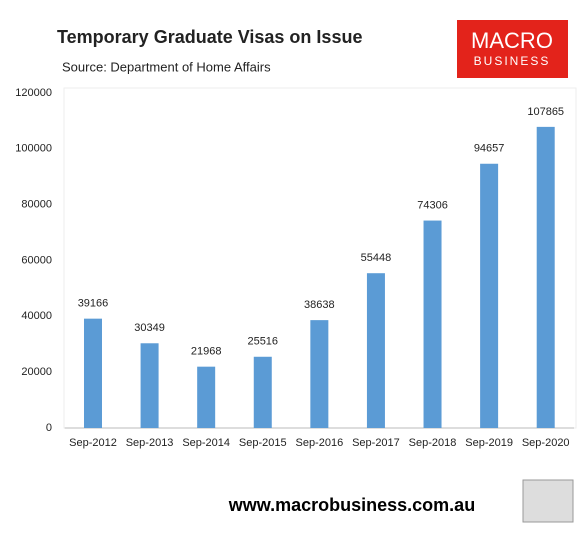 The image size is (581, 539). What do you see at coordinates (166, 66) in the screenshot?
I see `chart-subtitle: Source: Department of Home Affairs` at bounding box center [166, 66].